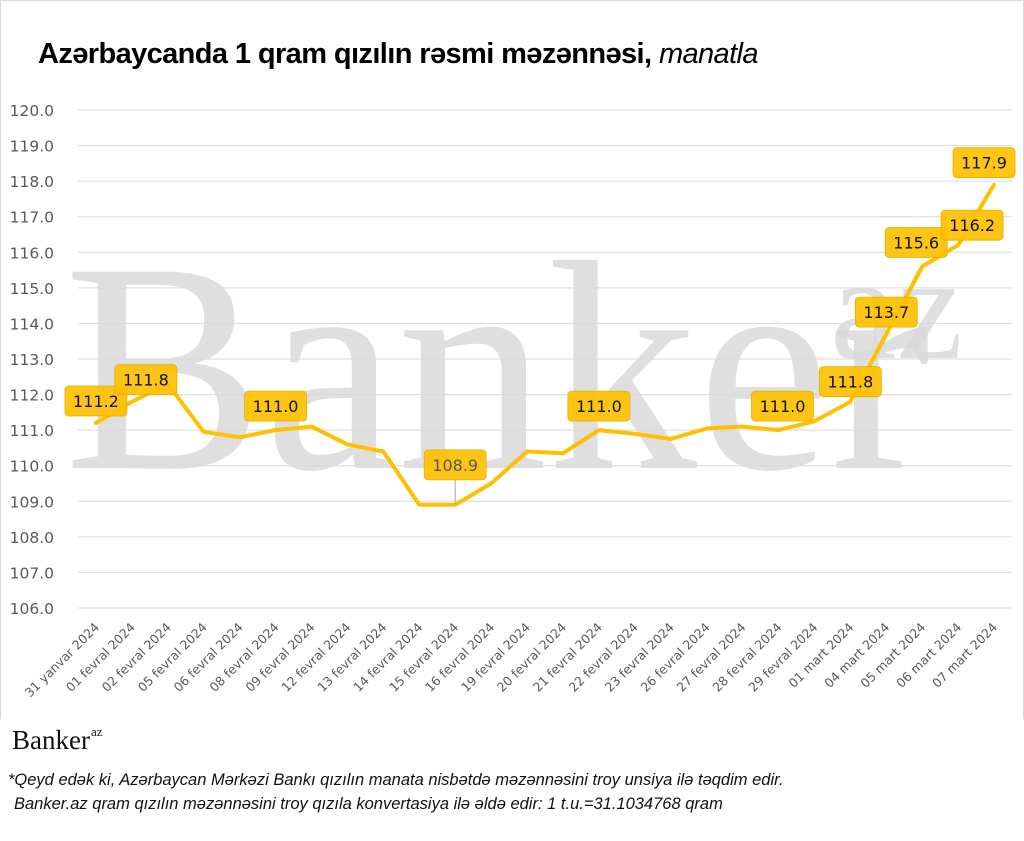 The width and height of the screenshot is (1024, 841). What do you see at coordinates (455, 465) in the screenshot?
I see `svg-text: 108.9` at bounding box center [455, 465].